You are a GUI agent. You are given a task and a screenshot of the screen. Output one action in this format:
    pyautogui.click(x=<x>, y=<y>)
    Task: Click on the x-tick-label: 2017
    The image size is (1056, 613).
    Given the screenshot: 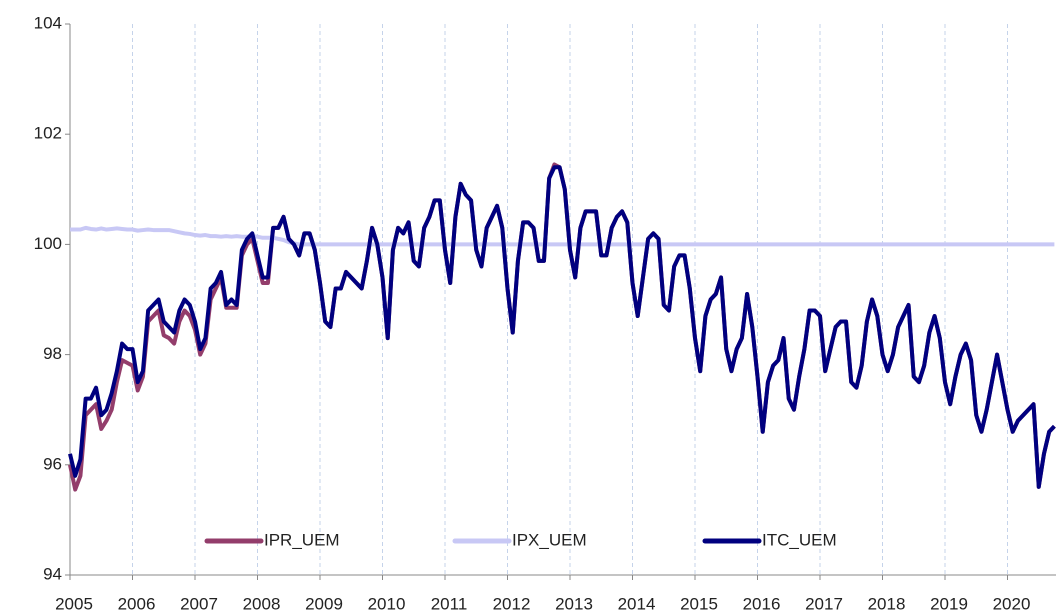 What is the action you would take?
    pyautogui.click(x=824, y=603)
    